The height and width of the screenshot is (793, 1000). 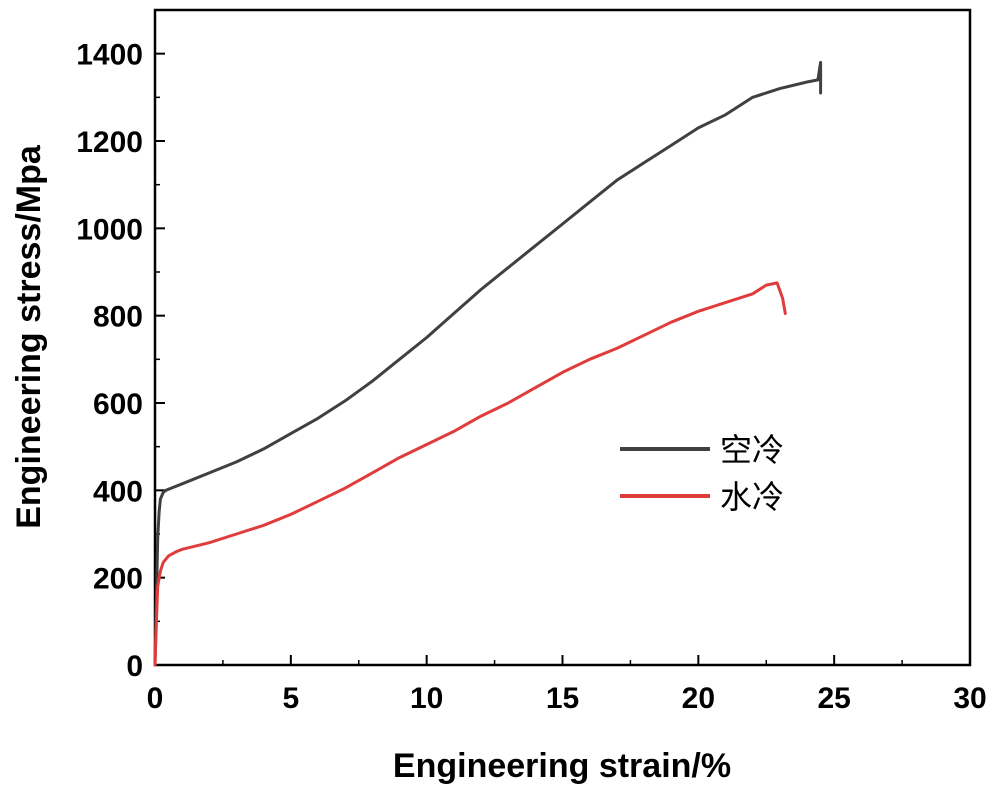 What do you see at coordinates (109, 361) in the screenshot?
I see `y-tick-labels: 0 200 400 600 800 1000 1200 1400` at bounding box center [109, 361].